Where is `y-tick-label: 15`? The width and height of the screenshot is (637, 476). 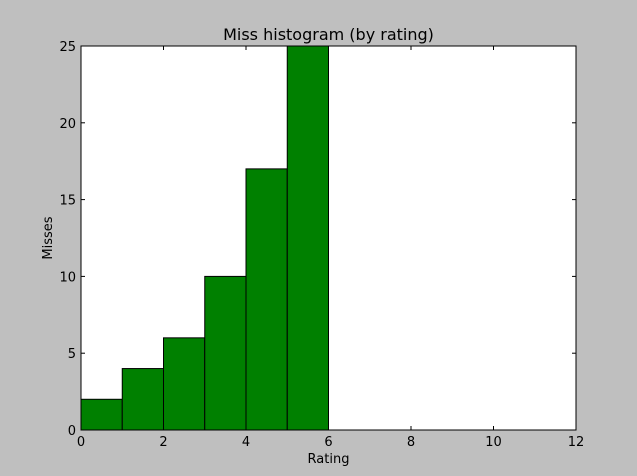 y-tick-label: 15 is located at coordinates (67, 201).